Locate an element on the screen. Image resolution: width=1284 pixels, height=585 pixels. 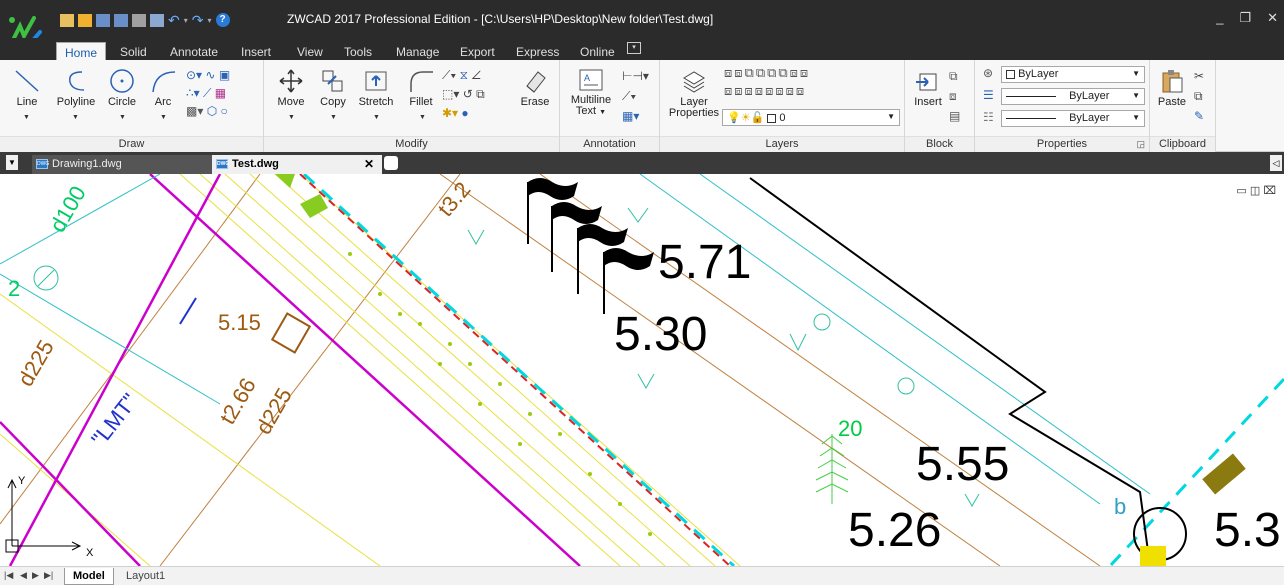
fillet-dropdown-icon: ▼ is located at coordinates (422, 117).